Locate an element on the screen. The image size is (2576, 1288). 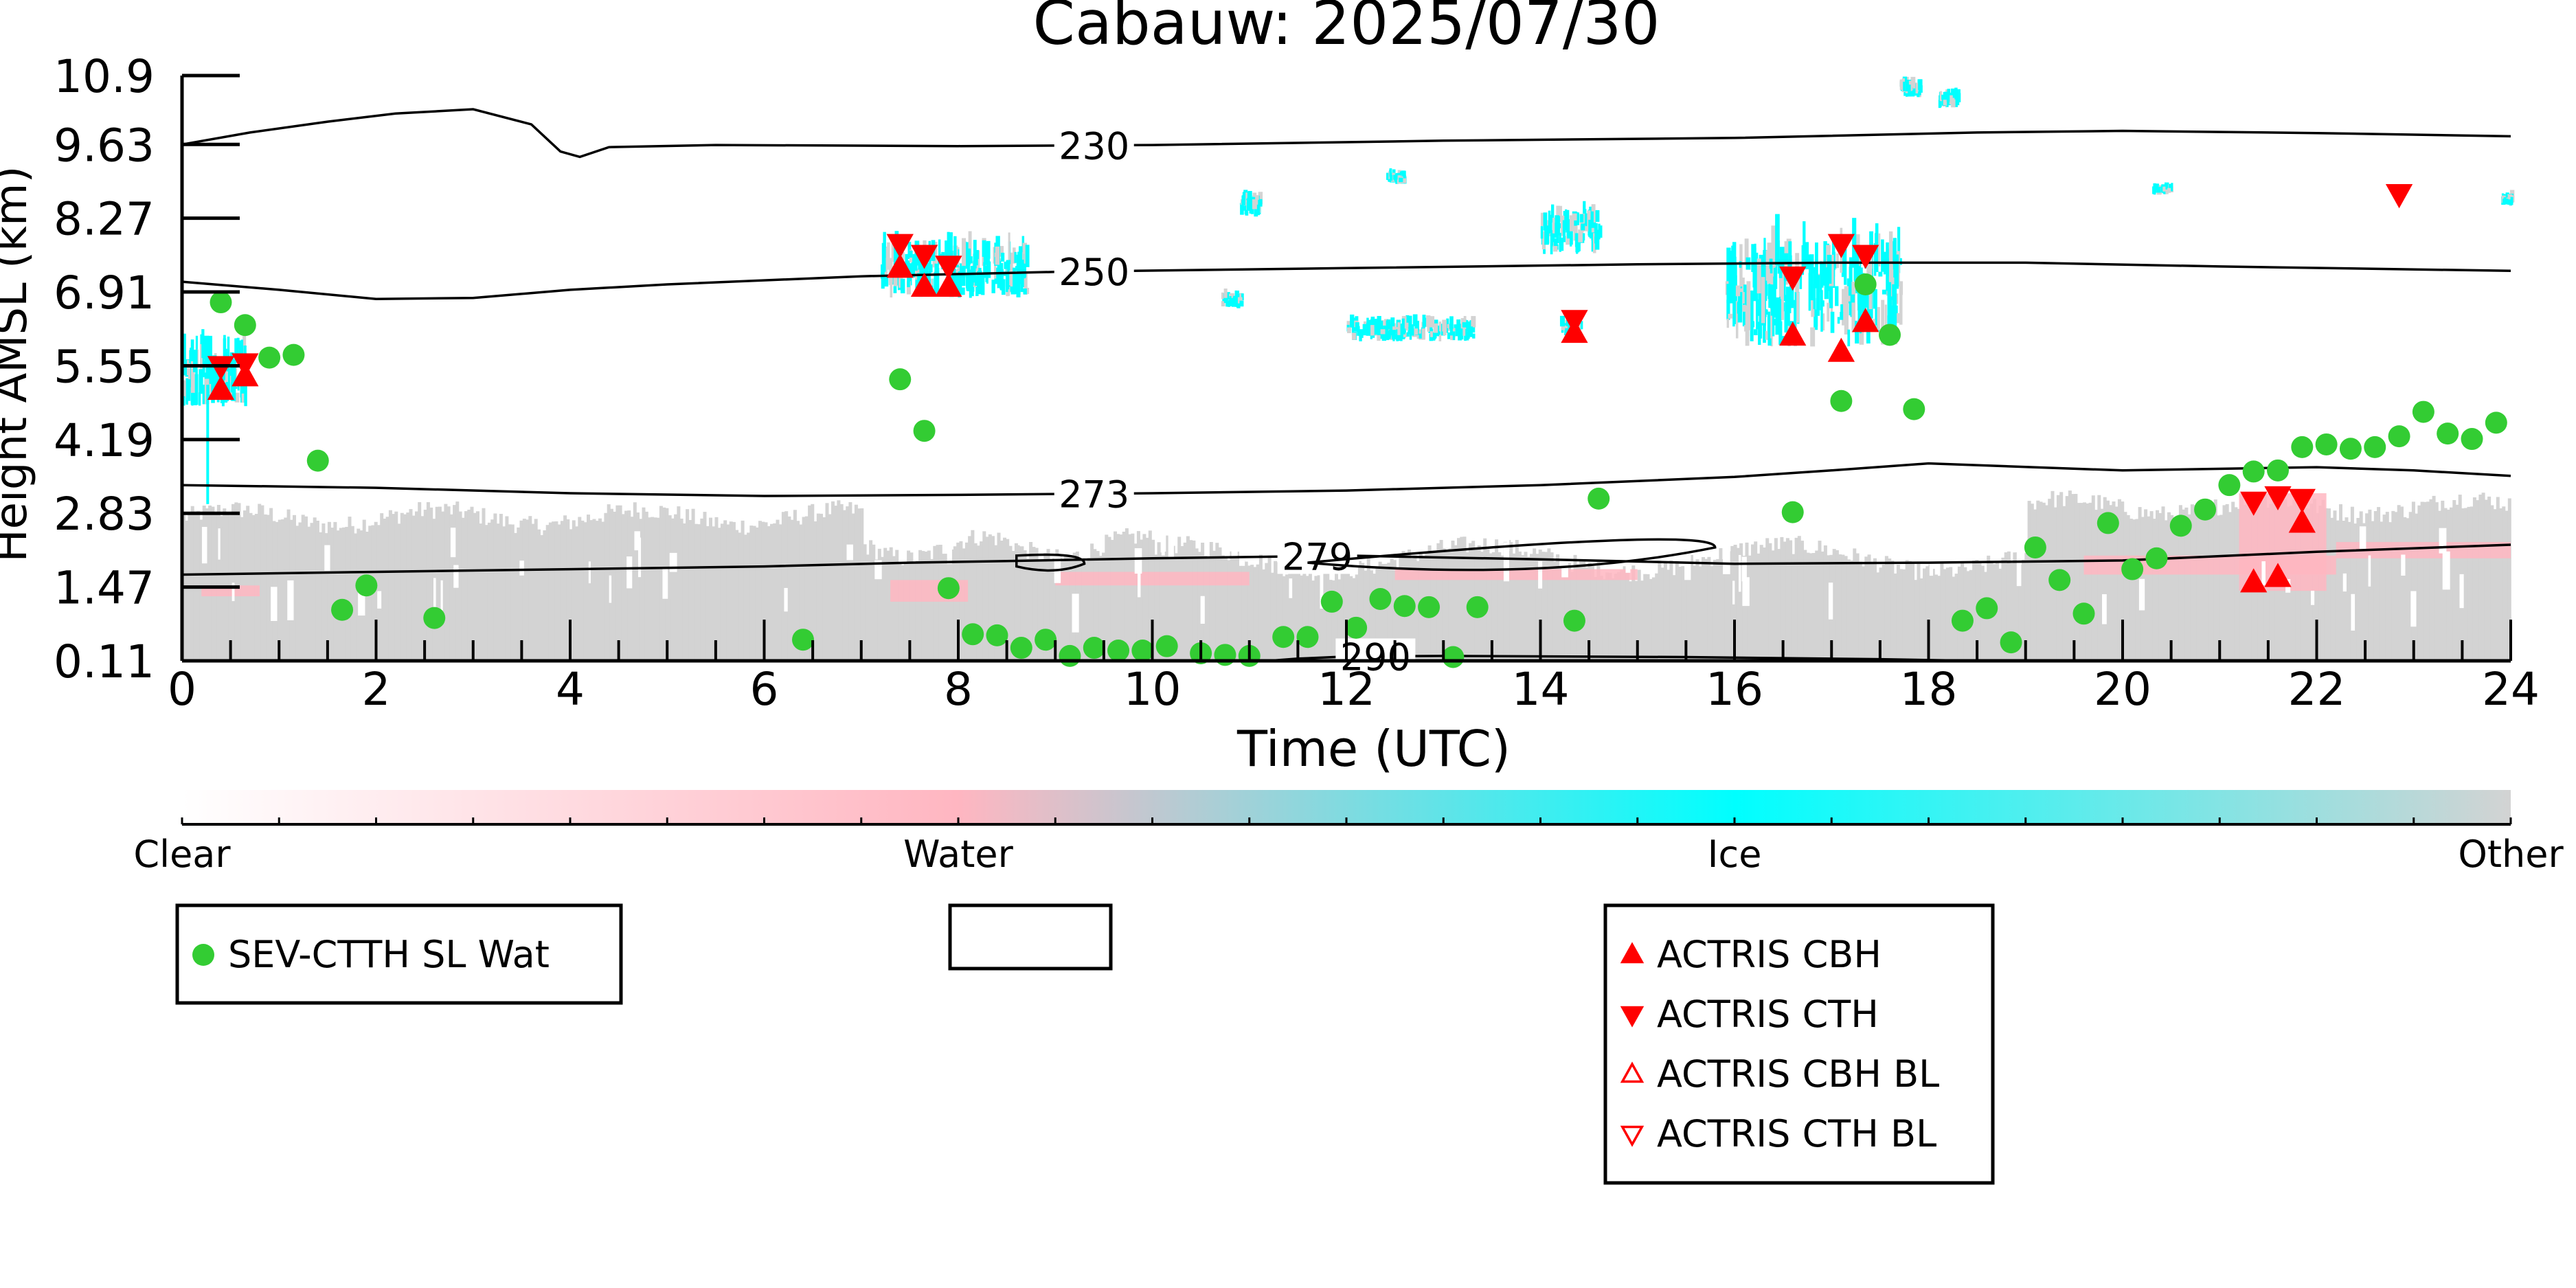
chart-title: Cabauw: 2025/07/30 is located at coordinates (1346, 29).